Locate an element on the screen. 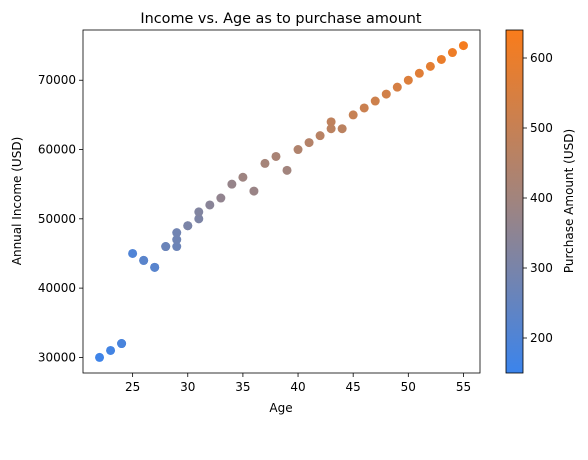 This screenshot has height=460, width=588. colorbar-label: Purchase Amount (USD) is located at coordinates (569, 201).